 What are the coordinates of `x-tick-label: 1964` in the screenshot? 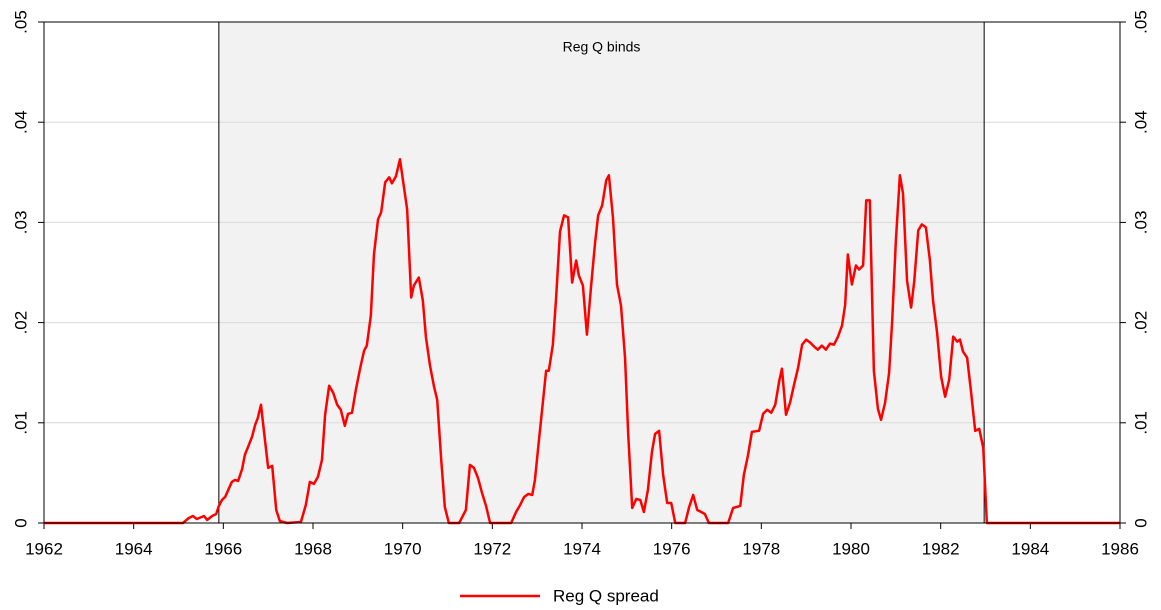 It's located at (134, 548).